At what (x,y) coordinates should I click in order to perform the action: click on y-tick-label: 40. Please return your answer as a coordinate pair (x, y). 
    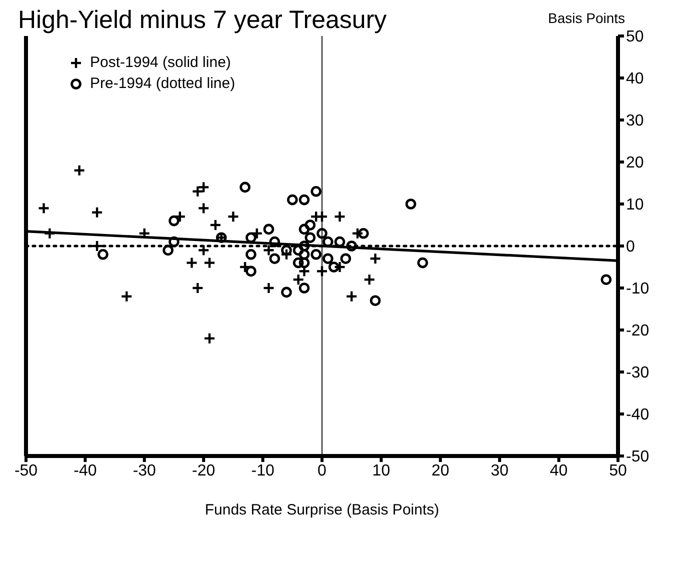
    Looking at the image, I should click on (635, 79).